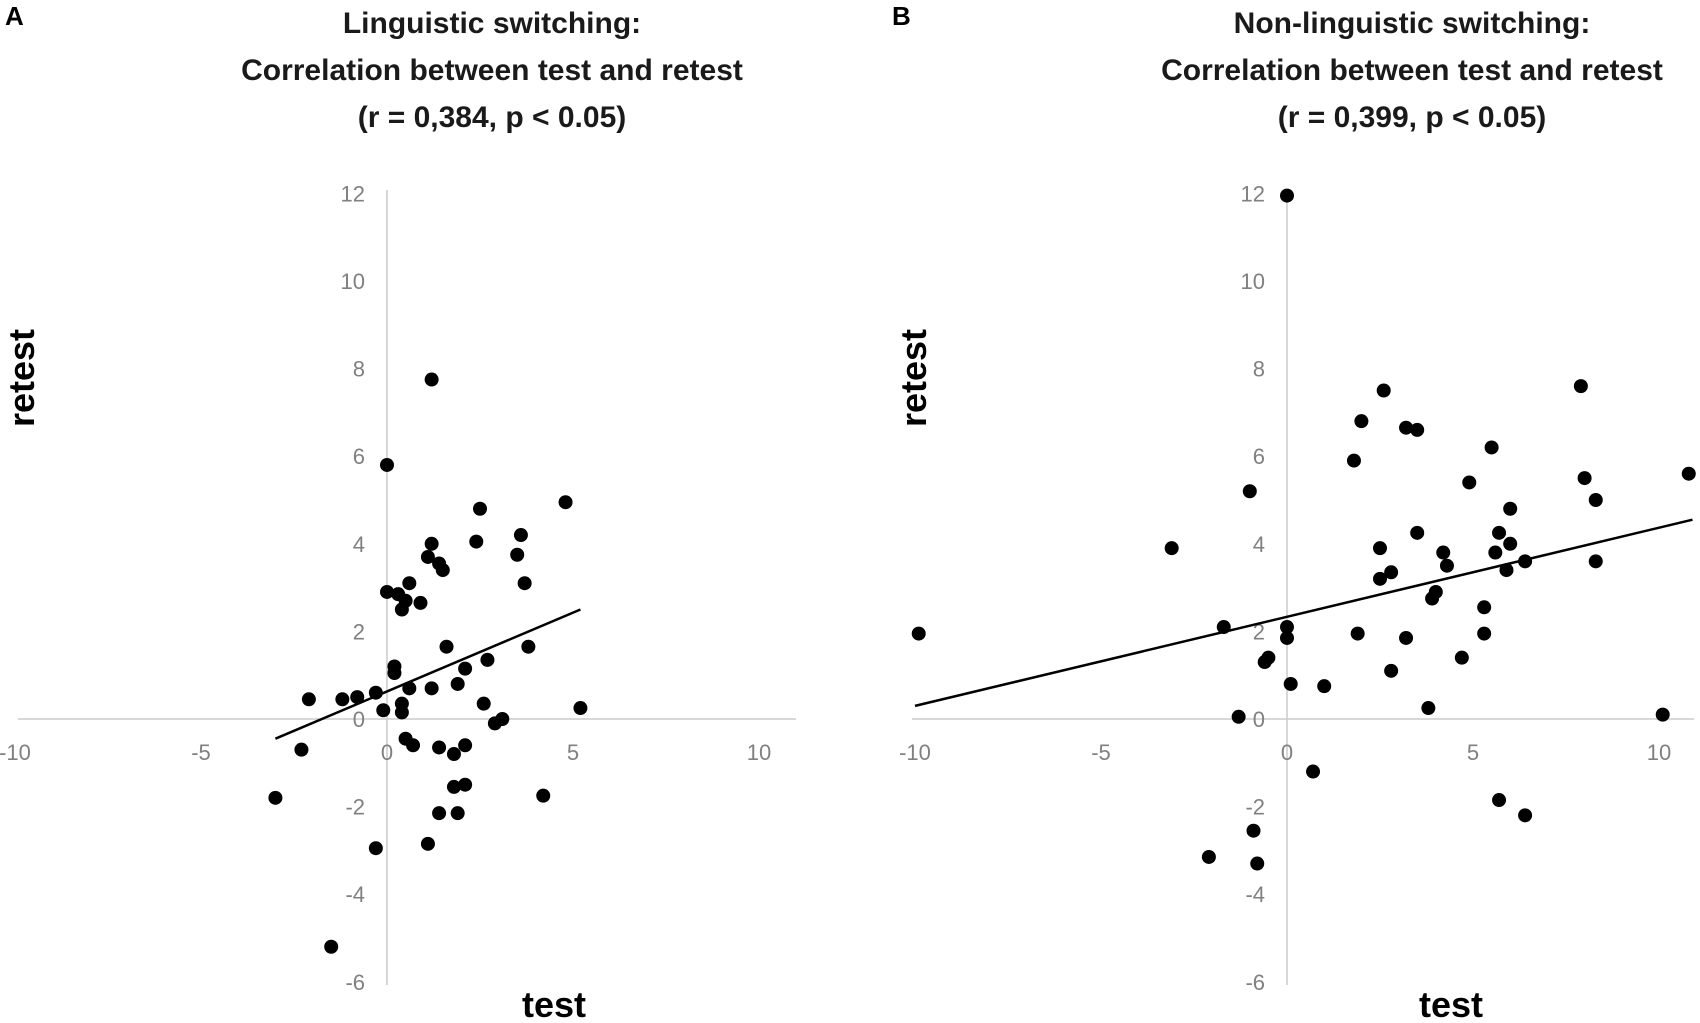 The width and height of the screenshot is (1700, 1023). I want to click on panel-b-title-line-1: Non-linguistic switching:, so click(1412, 23).